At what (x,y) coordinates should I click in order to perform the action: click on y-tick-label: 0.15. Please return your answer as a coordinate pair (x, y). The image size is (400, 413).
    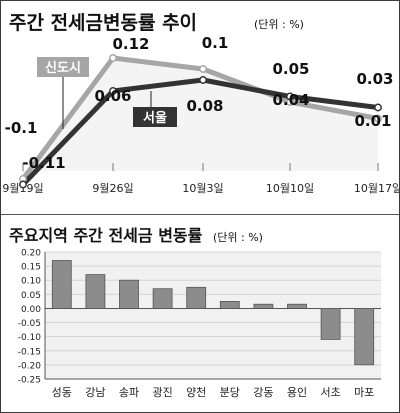
    Looking at the image, I should click on (31, 268).